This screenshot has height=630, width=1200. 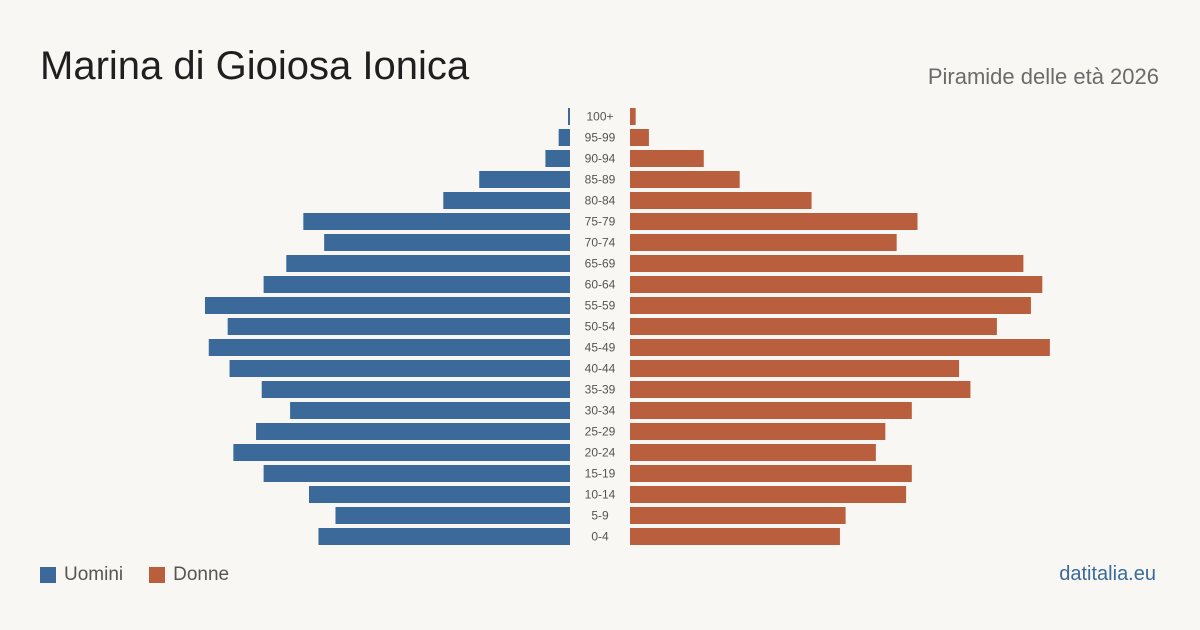 I want to click on age-label-40-44: 40-44, so click(x=600, y=369).